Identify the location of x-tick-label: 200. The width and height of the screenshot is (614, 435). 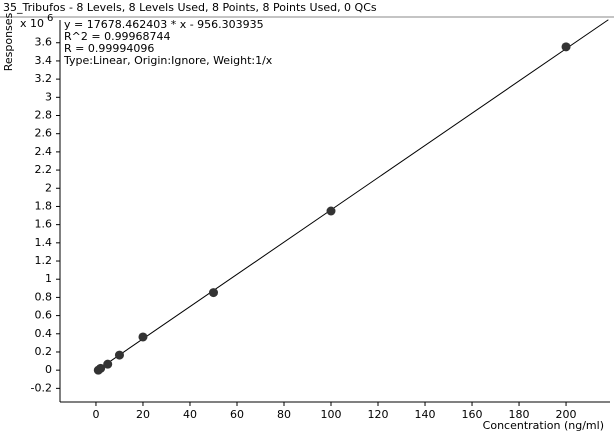
(566, 414).